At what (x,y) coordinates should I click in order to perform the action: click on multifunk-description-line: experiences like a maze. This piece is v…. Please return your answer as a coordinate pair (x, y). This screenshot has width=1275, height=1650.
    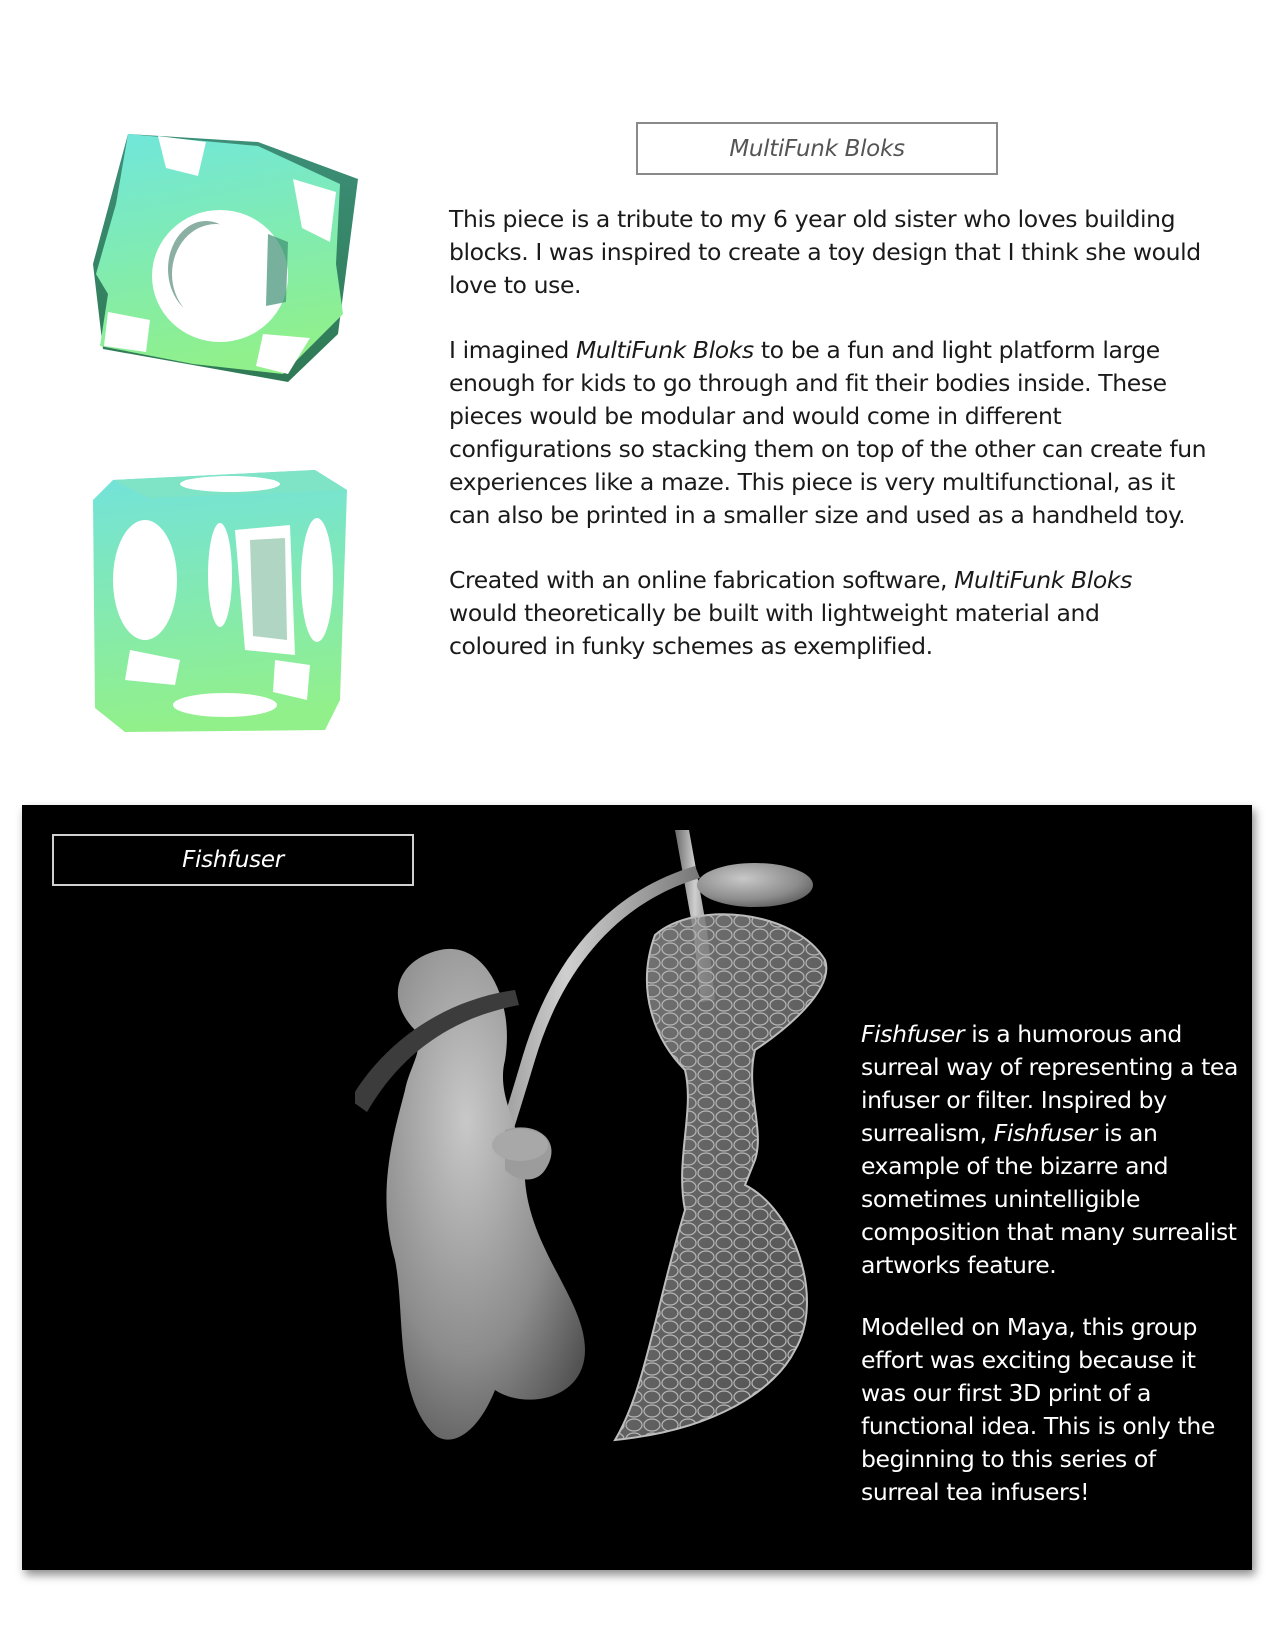
    Looking at the image, I should click on (812, 482).